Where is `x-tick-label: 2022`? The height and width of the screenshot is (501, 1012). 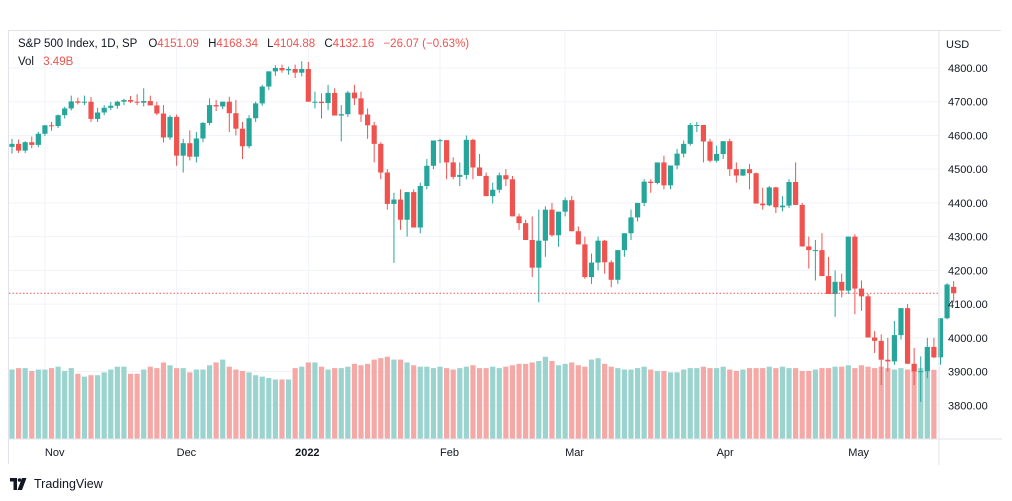 x-tick-label: 2022 is located at coordinates (307, 453).